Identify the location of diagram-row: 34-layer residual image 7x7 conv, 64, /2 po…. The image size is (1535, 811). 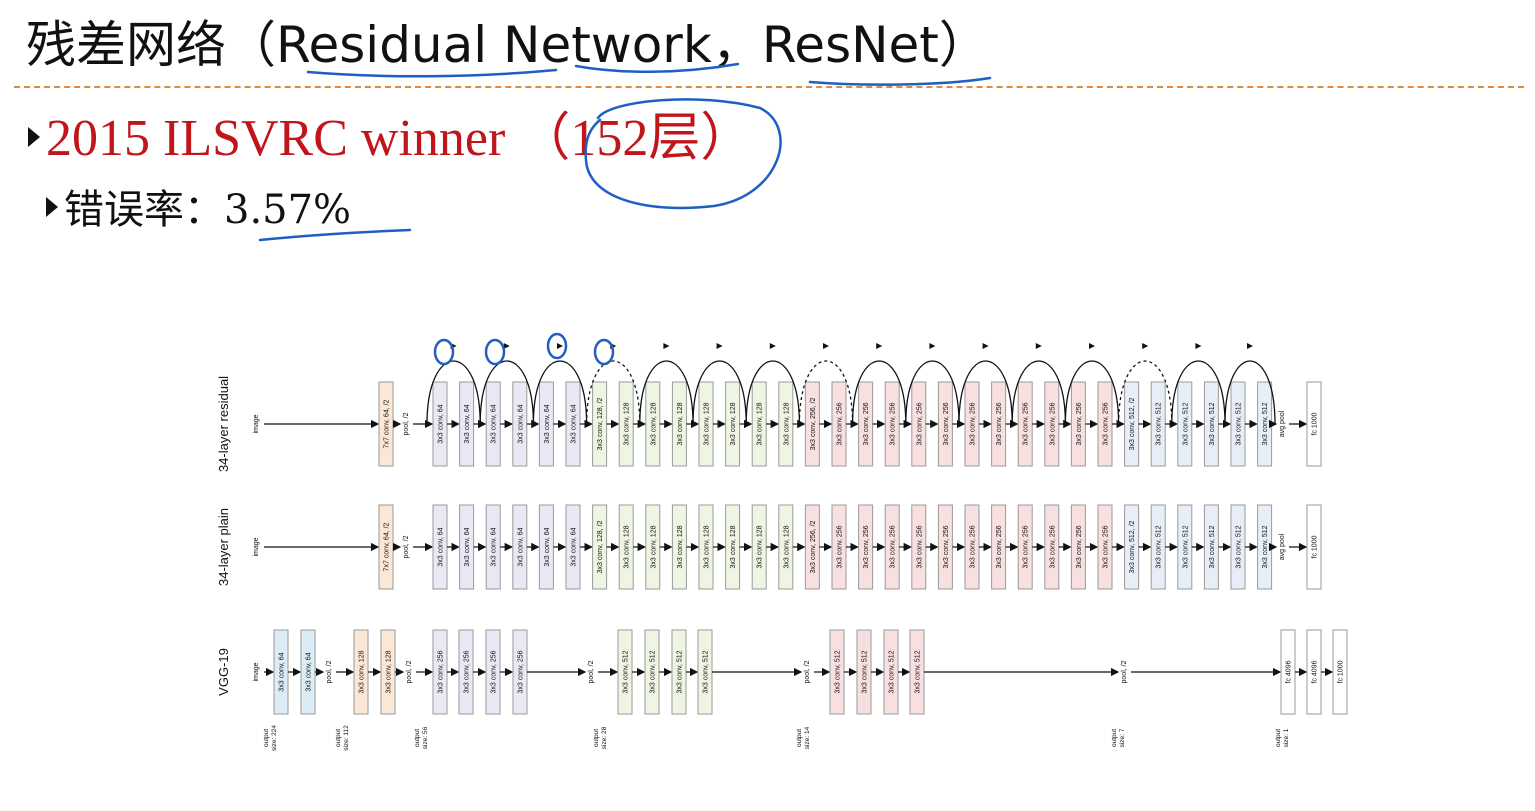
(769, 407).